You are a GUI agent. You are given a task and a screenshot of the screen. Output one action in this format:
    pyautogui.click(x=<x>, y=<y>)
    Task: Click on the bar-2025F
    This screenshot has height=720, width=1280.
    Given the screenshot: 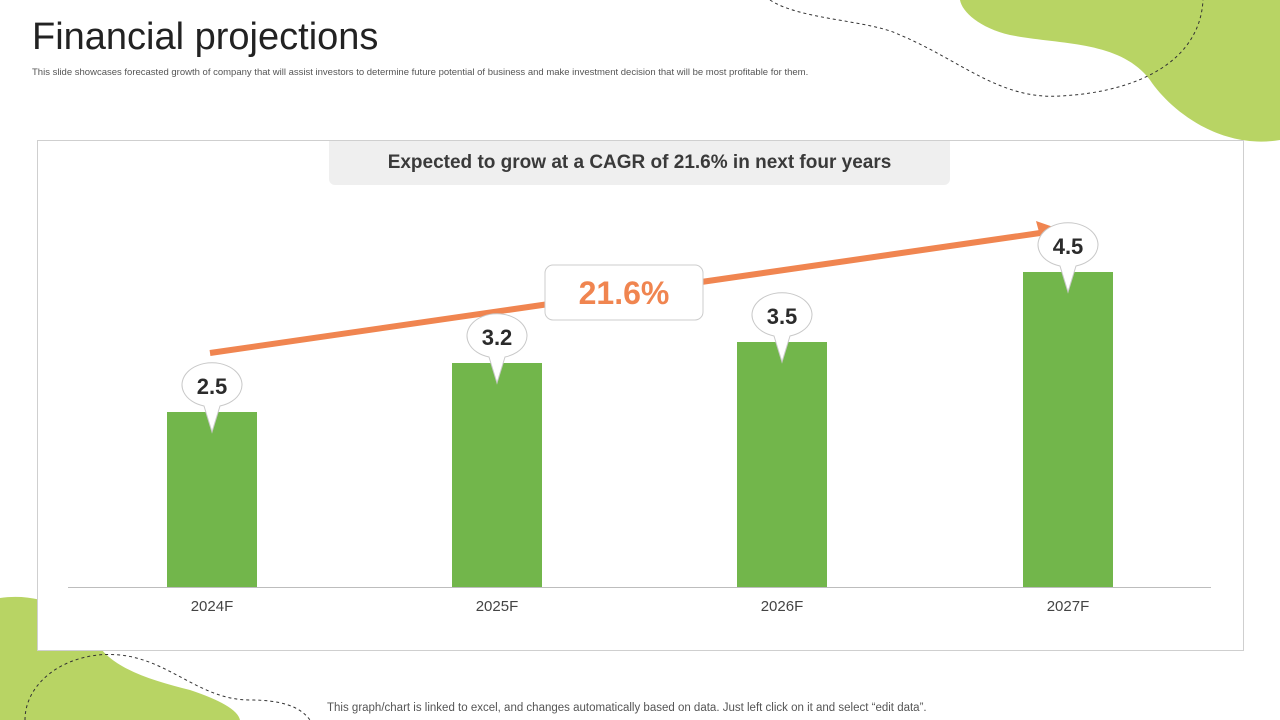 What is the action you would take?
    pyautogui.click(x=497, y=475)
    